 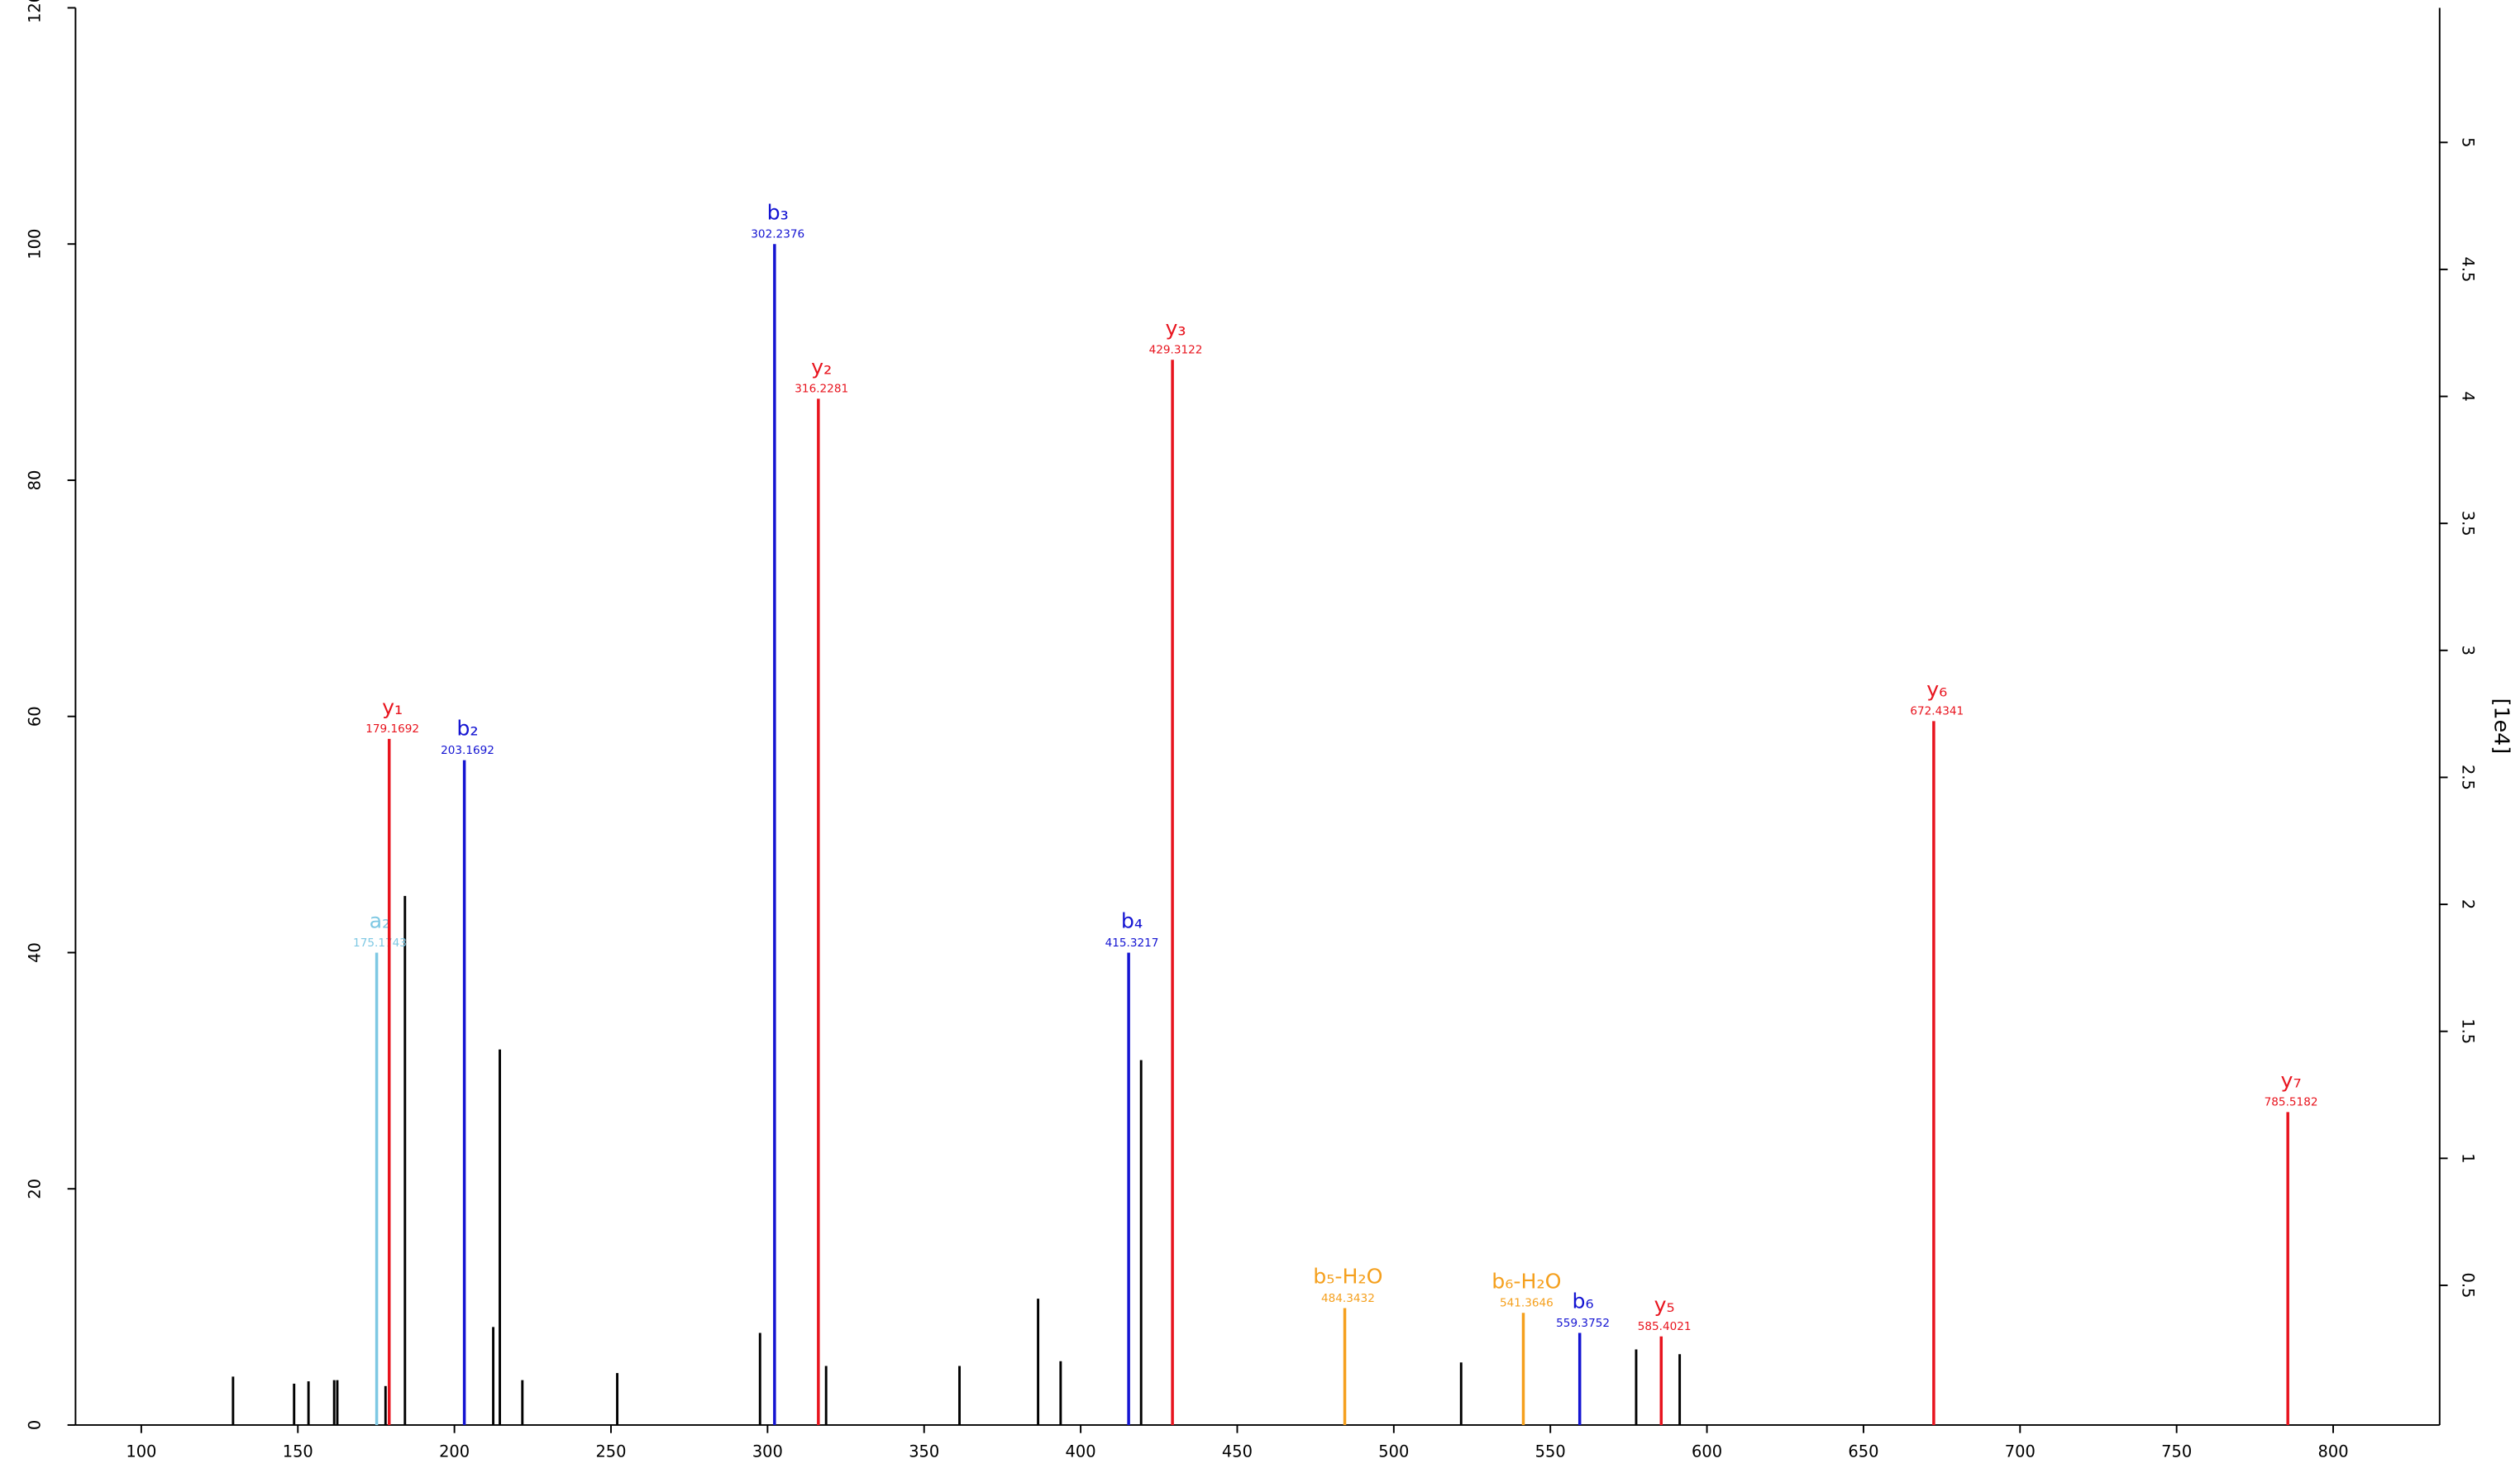 What do you see at coordinates (1176, 350) in the screenshot?
I see `mz-label: 429.3122` at bounding box center [1176, 350].